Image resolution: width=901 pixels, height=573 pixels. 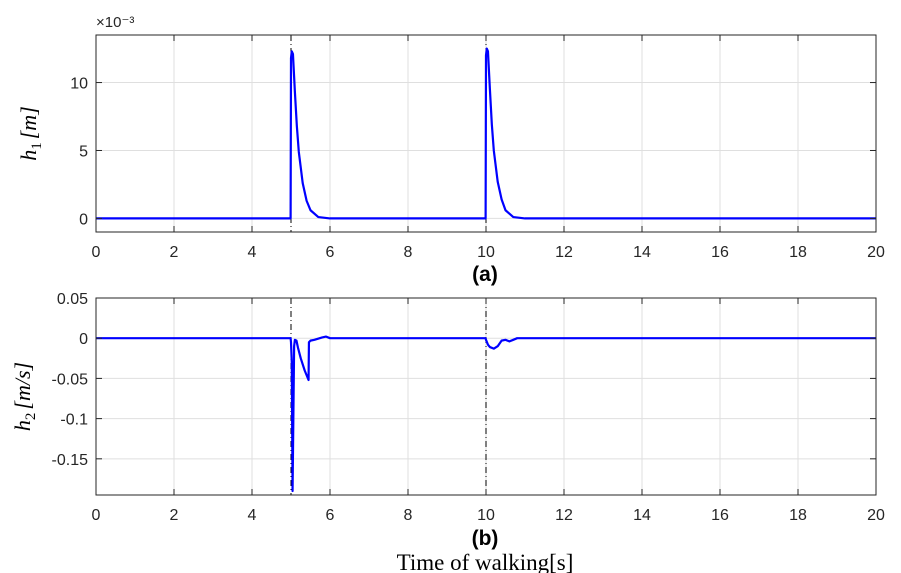 What do you see at coordinates (115, 22) in the screenshot?
I see `y-exponent-label: ×10⁻³` at bounding box center [115, 22].